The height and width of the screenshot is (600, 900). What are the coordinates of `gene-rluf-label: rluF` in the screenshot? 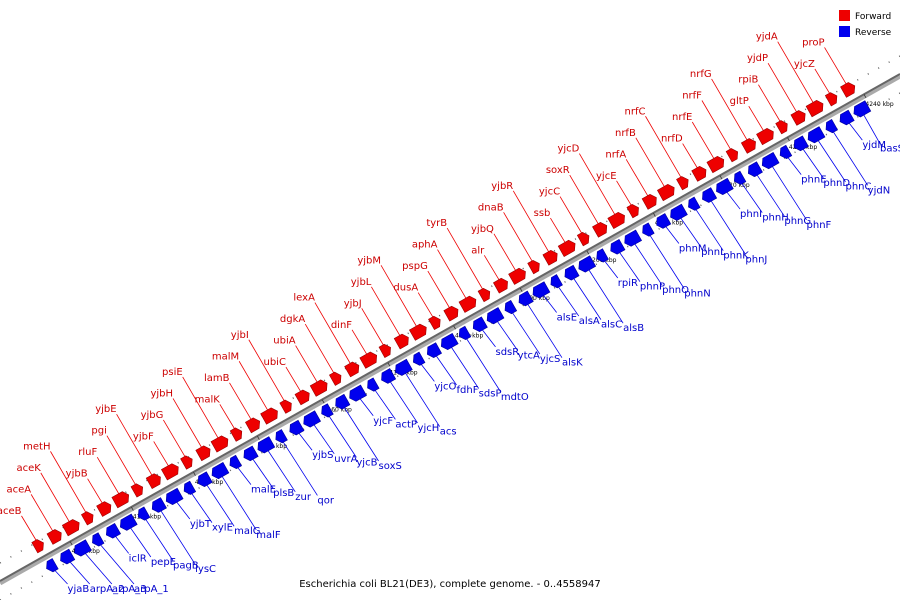 It's located at (87, 452).